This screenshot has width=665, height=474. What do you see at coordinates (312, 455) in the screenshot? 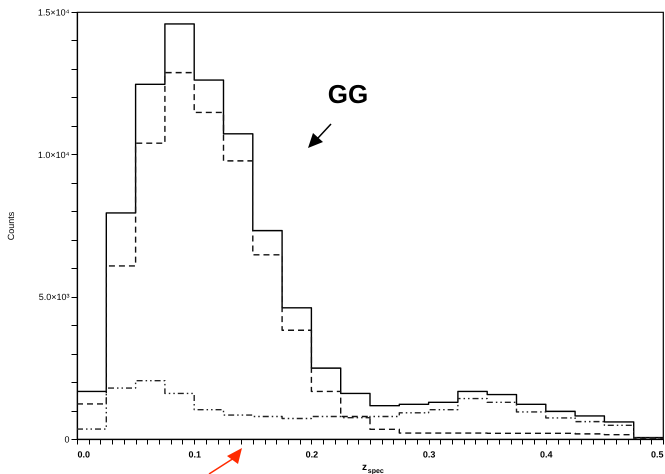
I see `x-tick-label: 0.2` at bounding box center [312, 455].